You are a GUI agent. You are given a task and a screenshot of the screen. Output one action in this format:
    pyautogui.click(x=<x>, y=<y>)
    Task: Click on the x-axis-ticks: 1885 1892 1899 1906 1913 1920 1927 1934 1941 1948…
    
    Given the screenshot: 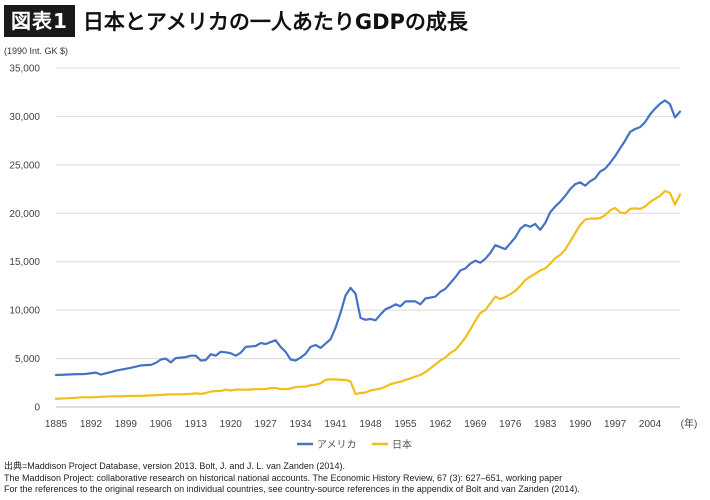 What is the action you would take?
    pyautogui.click(x=371, y=423)
    